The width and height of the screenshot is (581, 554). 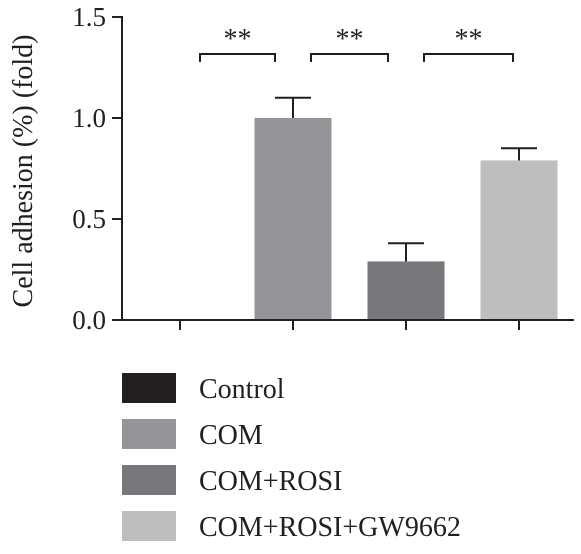 I want to click on error-bars-group, so click(x=406, y=179).